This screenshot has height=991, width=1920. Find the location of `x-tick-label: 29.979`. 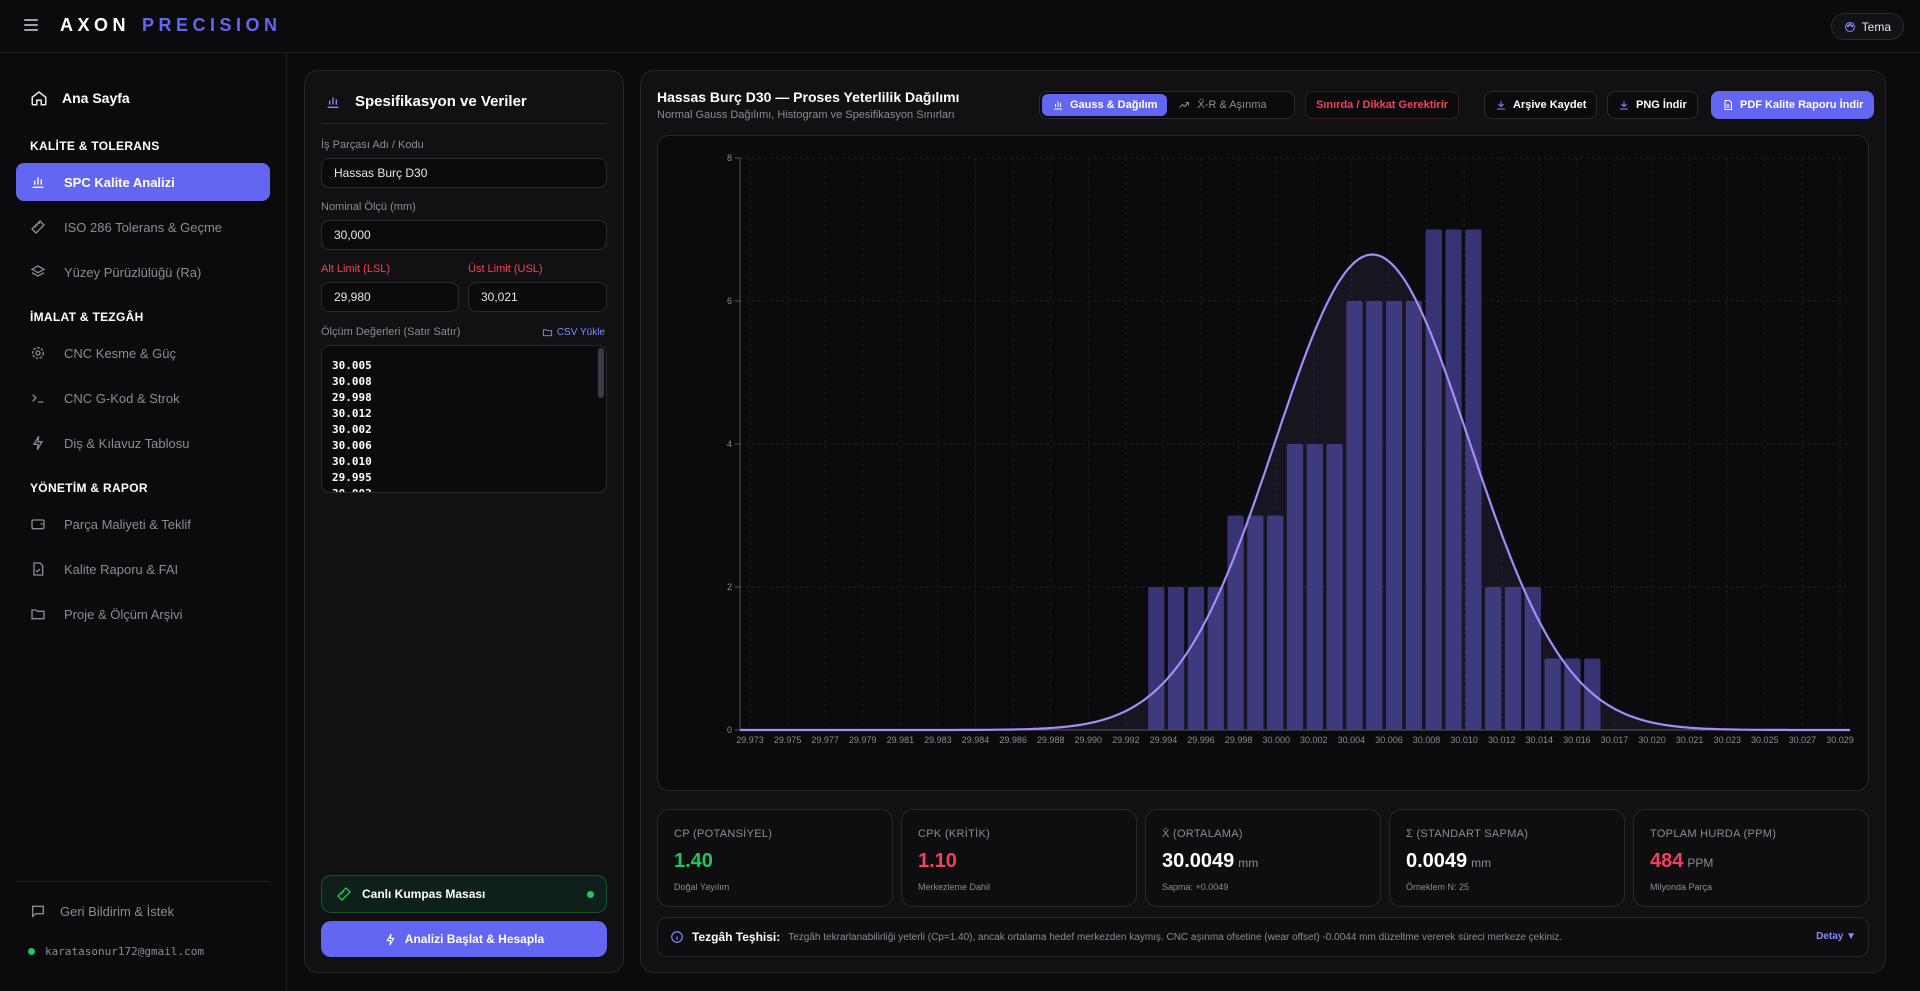

x-tick-label: 29.979 is located at coordinates (863, 740).